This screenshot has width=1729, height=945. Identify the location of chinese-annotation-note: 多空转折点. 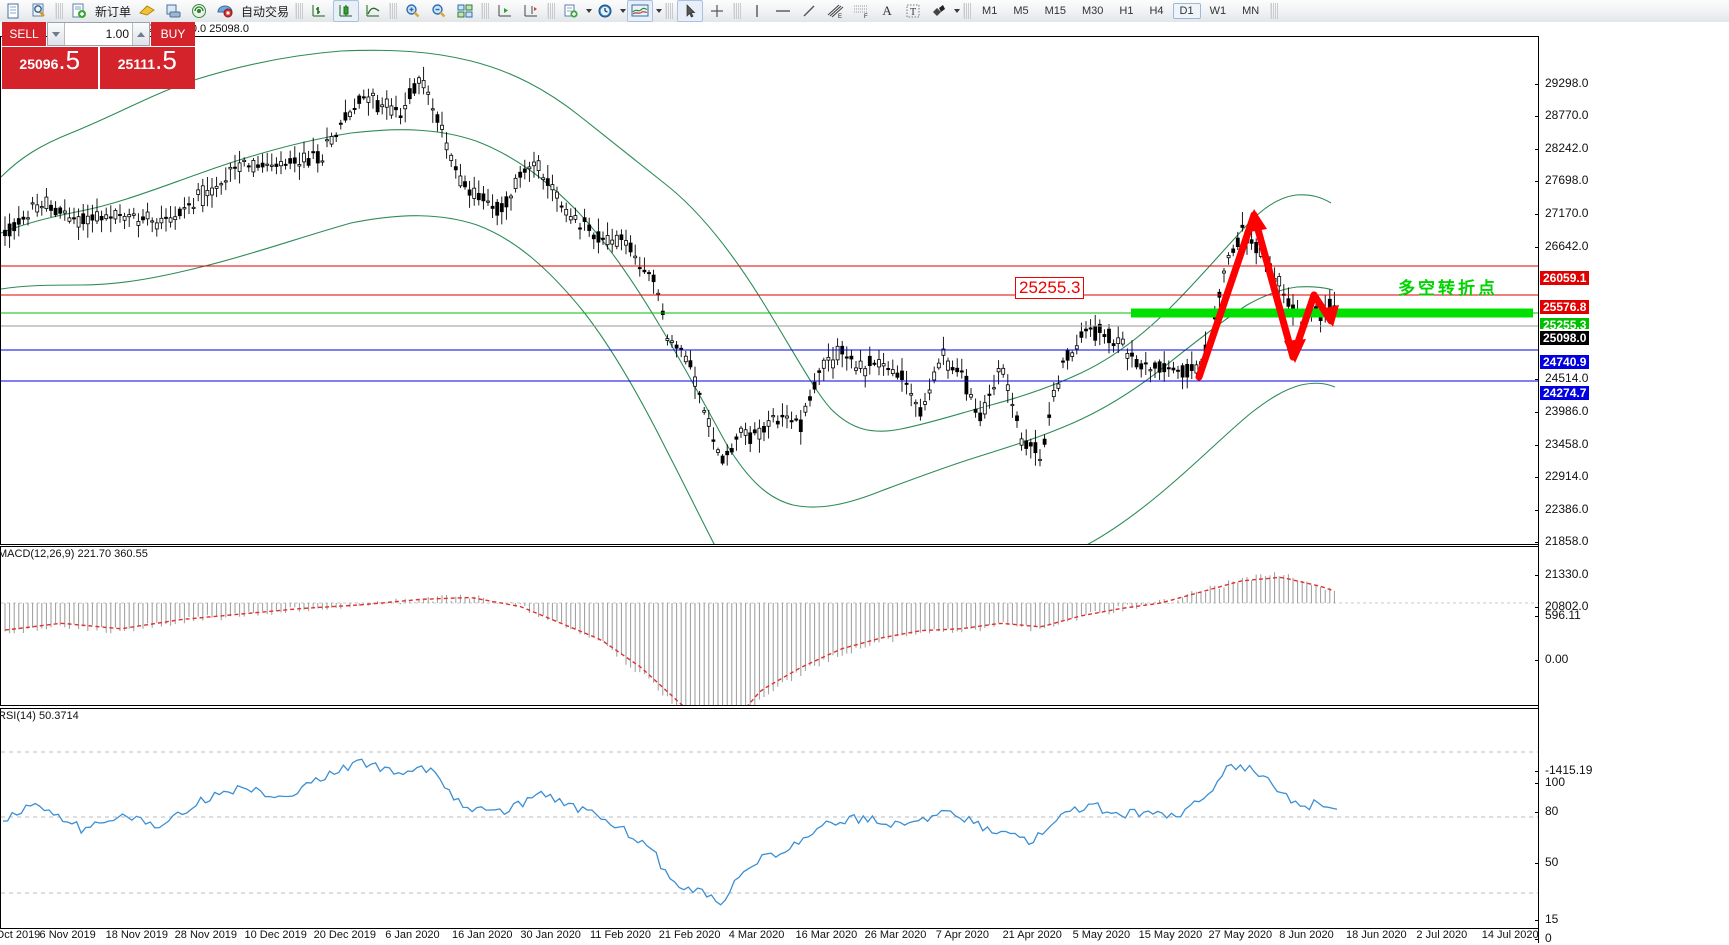
(1448, 289).